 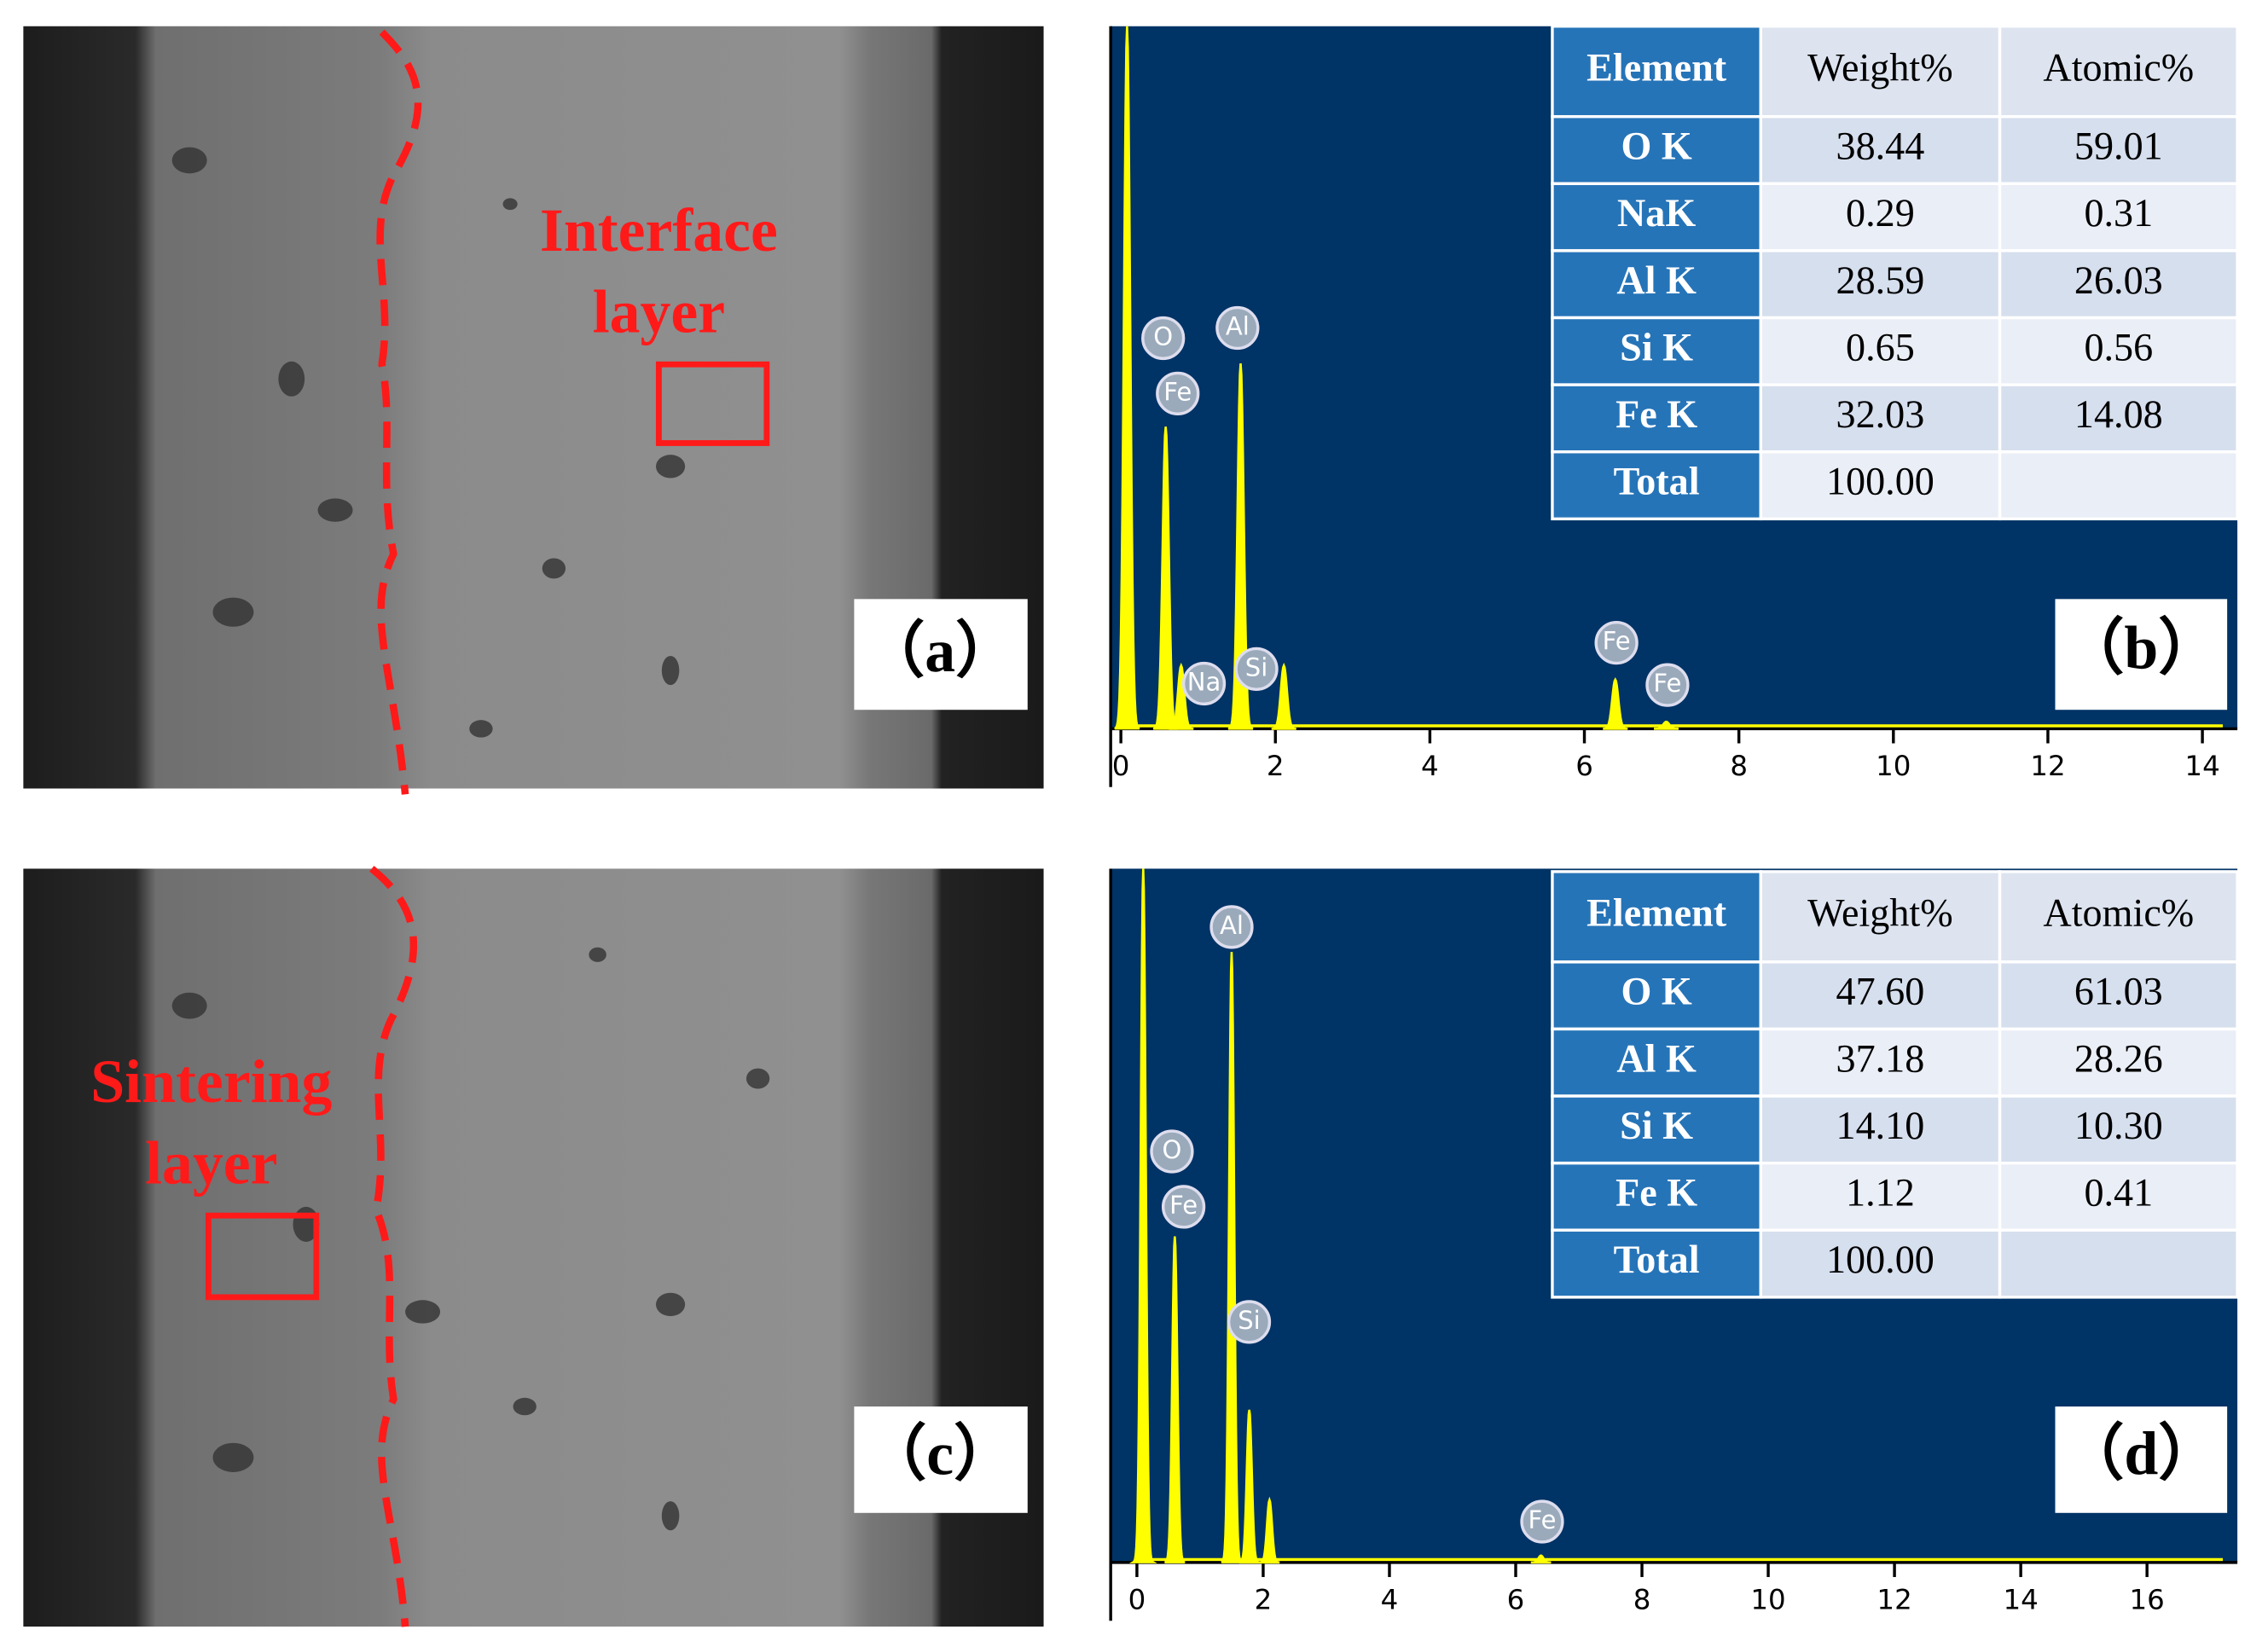 What do you see at coordinates (1768, 1600) in the screenshot?
I see `x-tick-label: 10` at bounding box center [1768, 1600].